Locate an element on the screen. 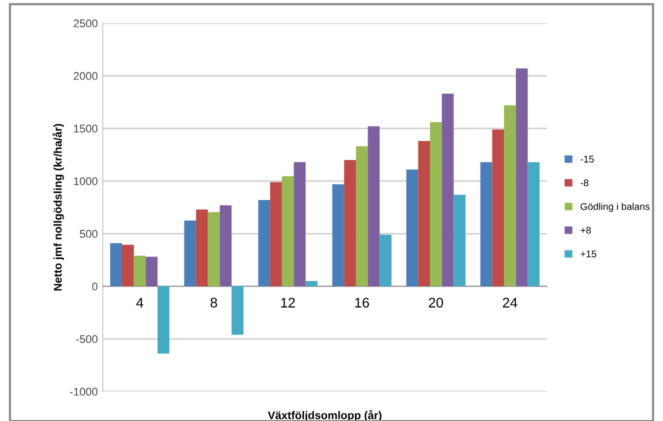 The height and width of the screenshot is (421, 663). x-tick-label: 20 is located at coordinates (436, 303).